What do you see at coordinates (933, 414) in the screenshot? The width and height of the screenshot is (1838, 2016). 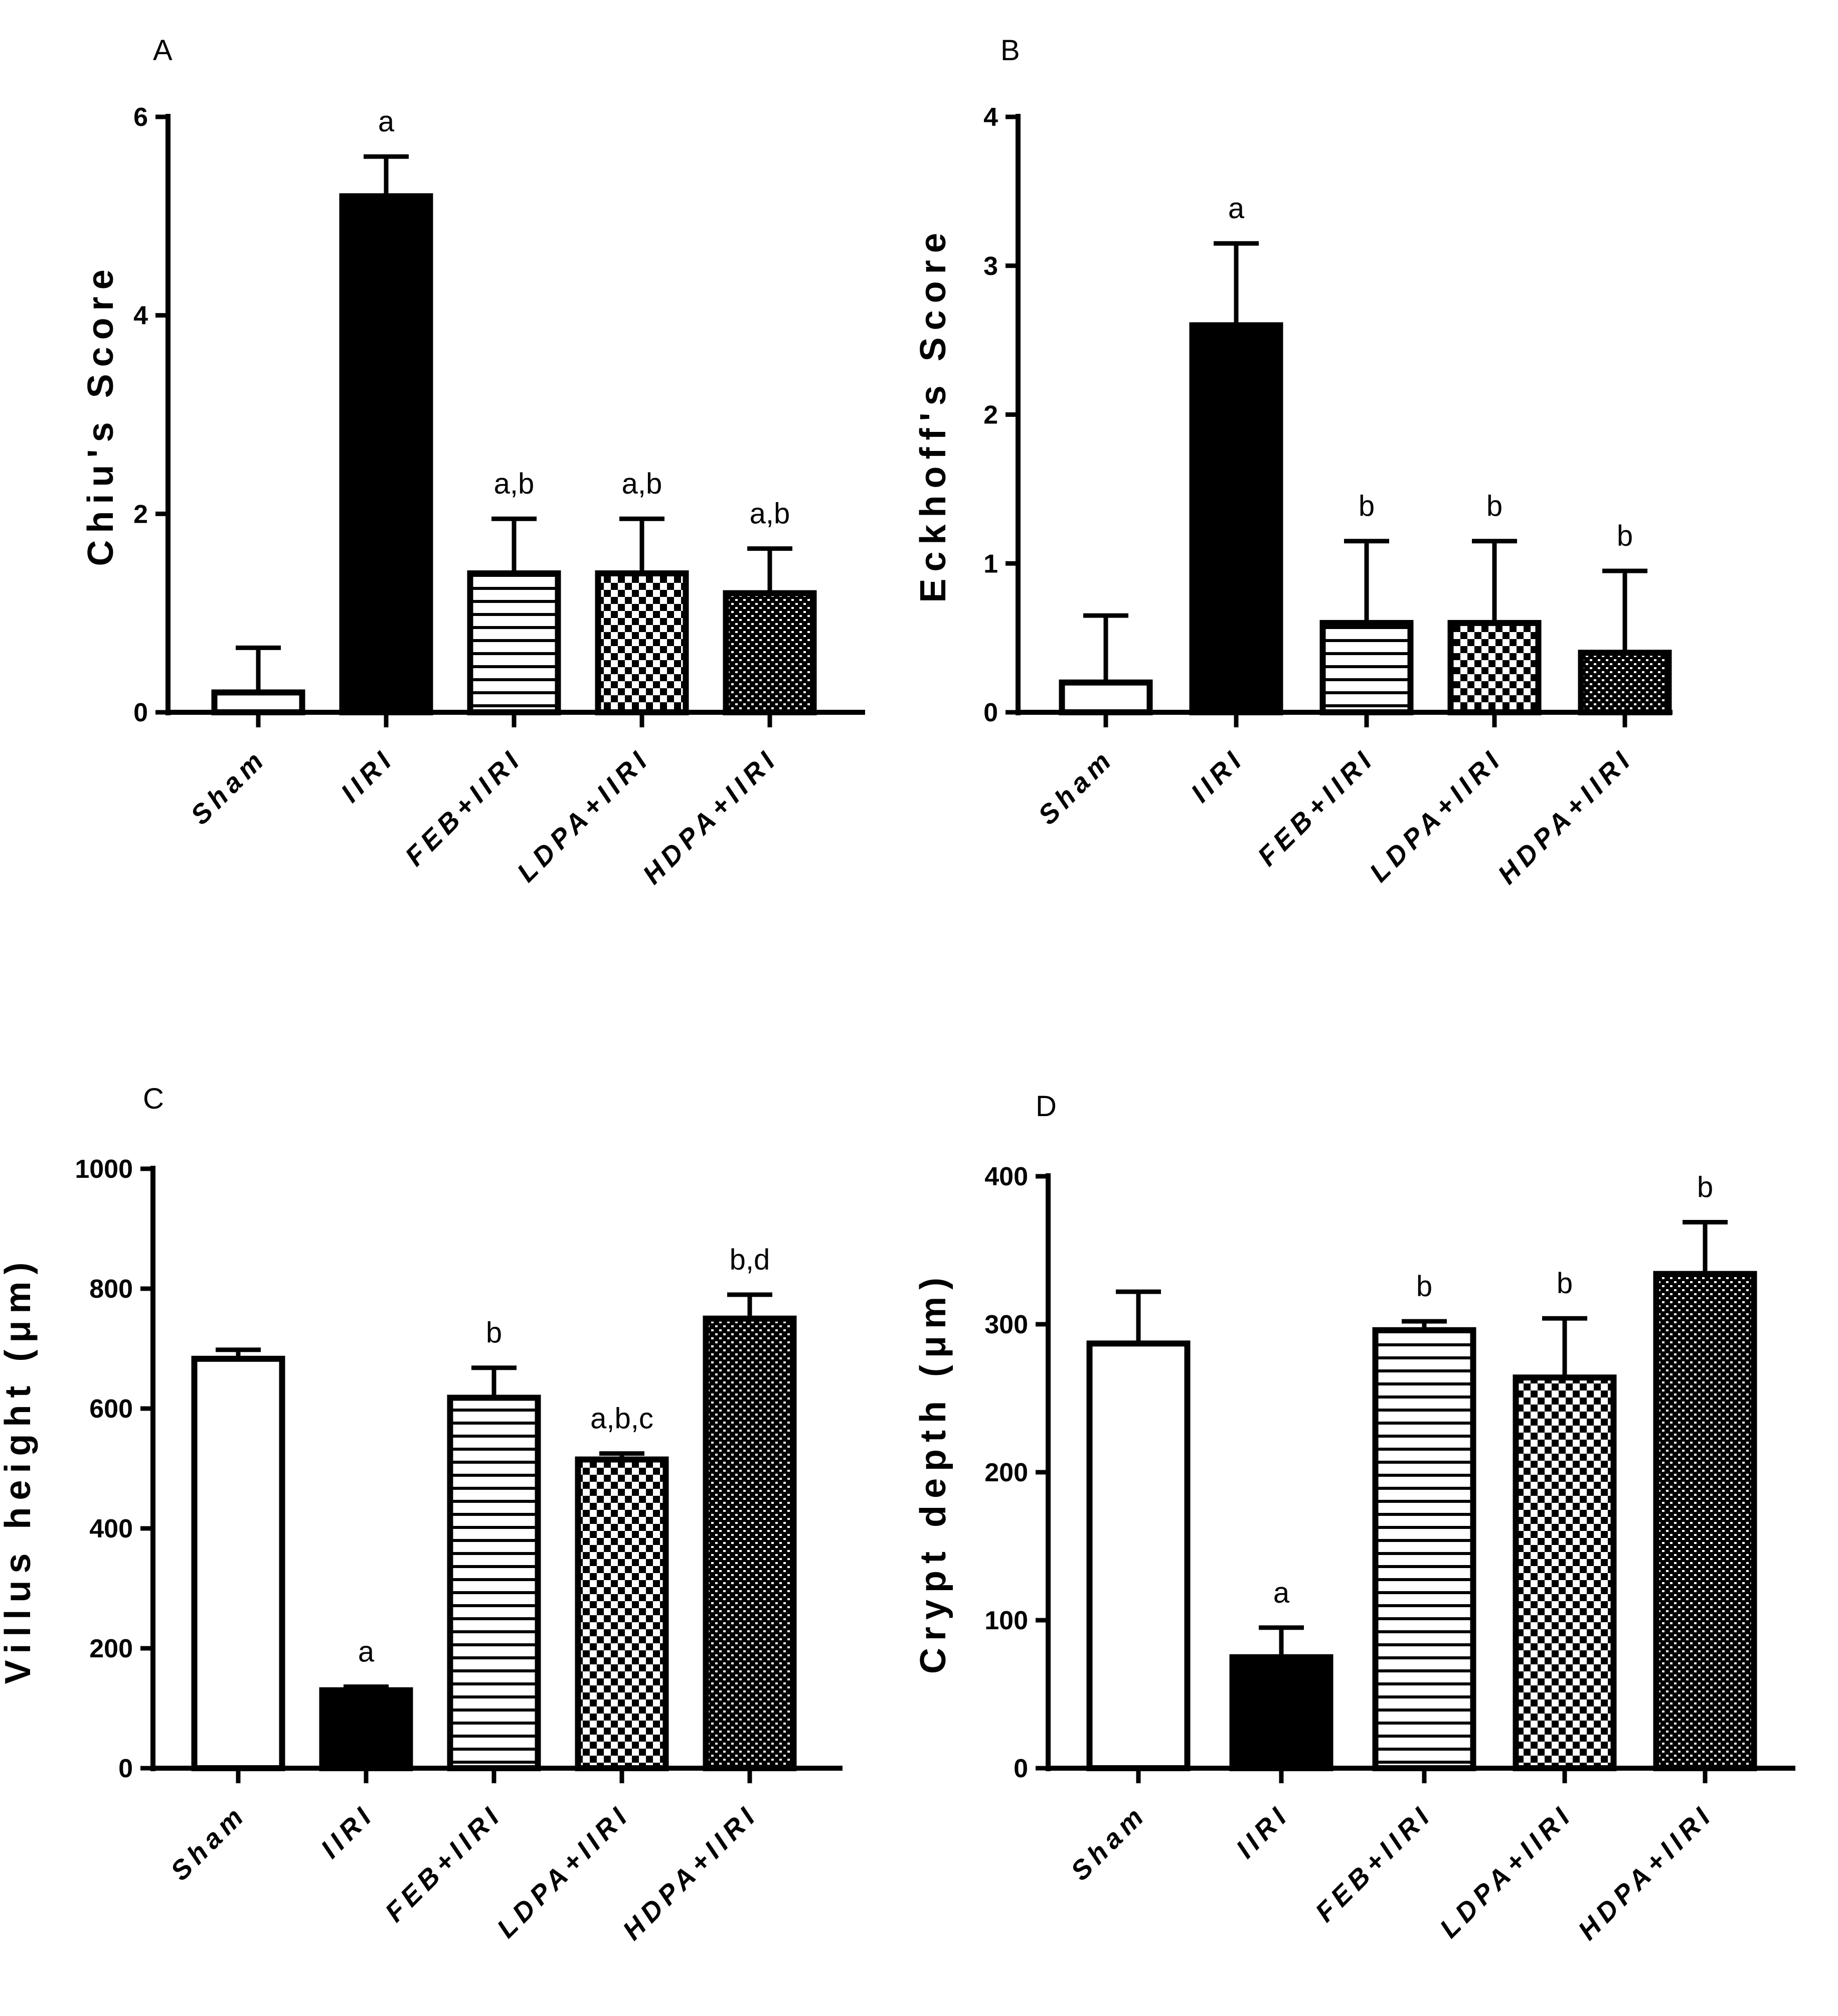 I see `y-axis-label: Eckhoff's Score` at bounding box center [933, 414].